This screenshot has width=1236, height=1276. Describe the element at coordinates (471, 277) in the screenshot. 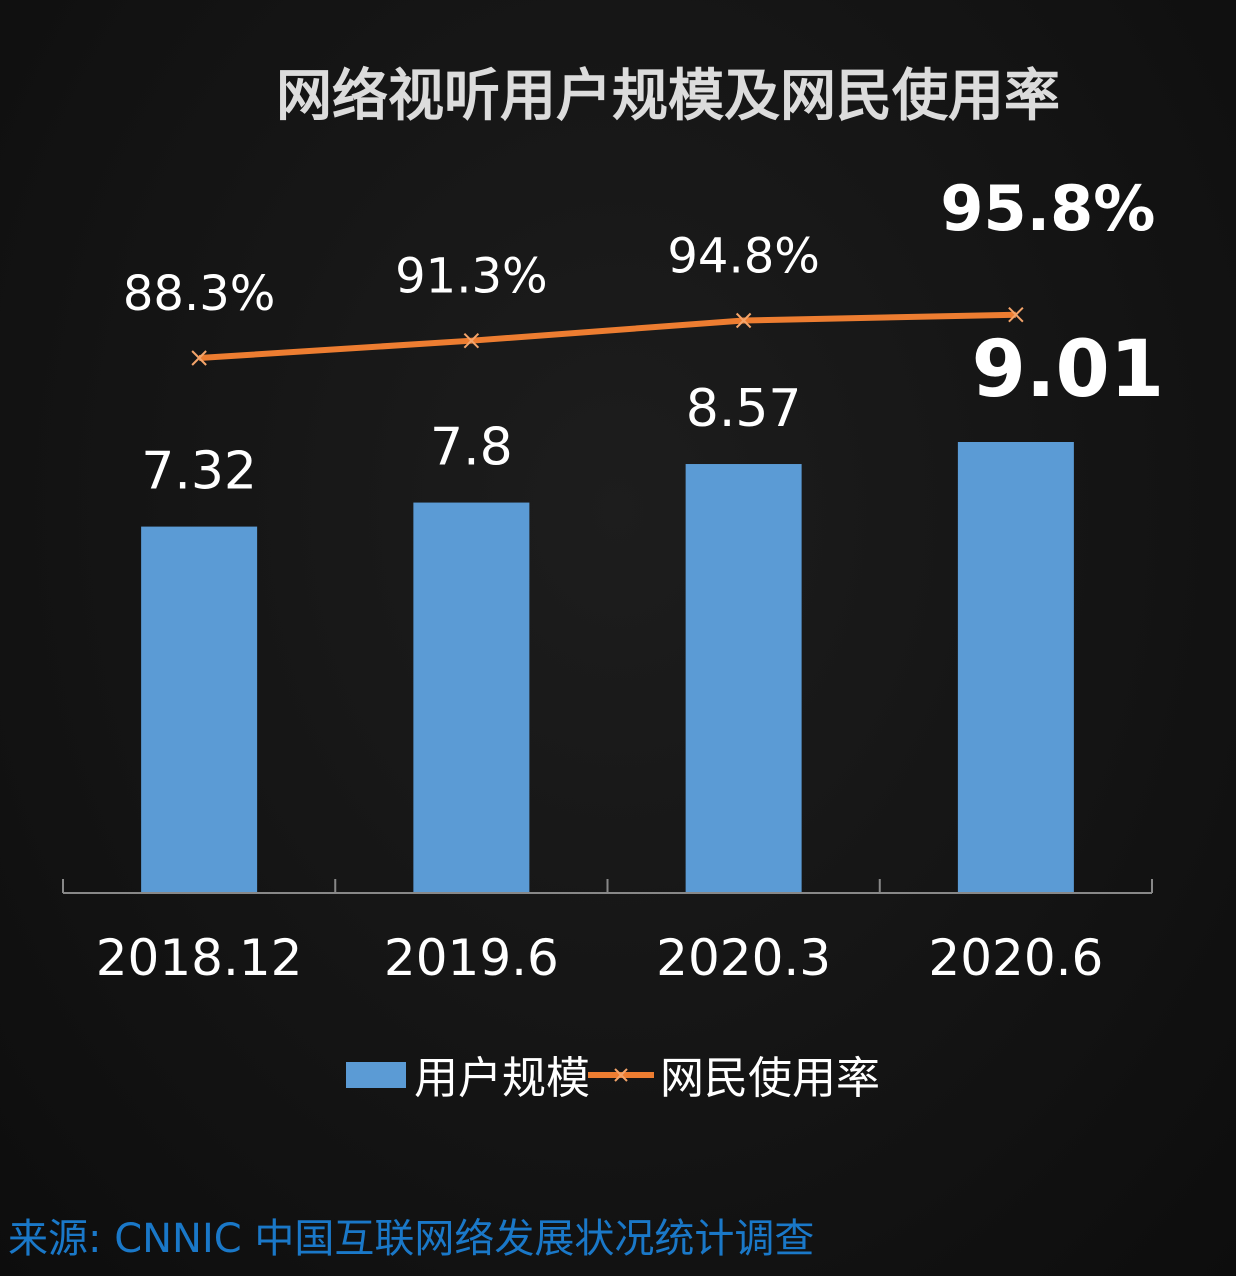

I see `line-value-label: 91.3%` at that location.